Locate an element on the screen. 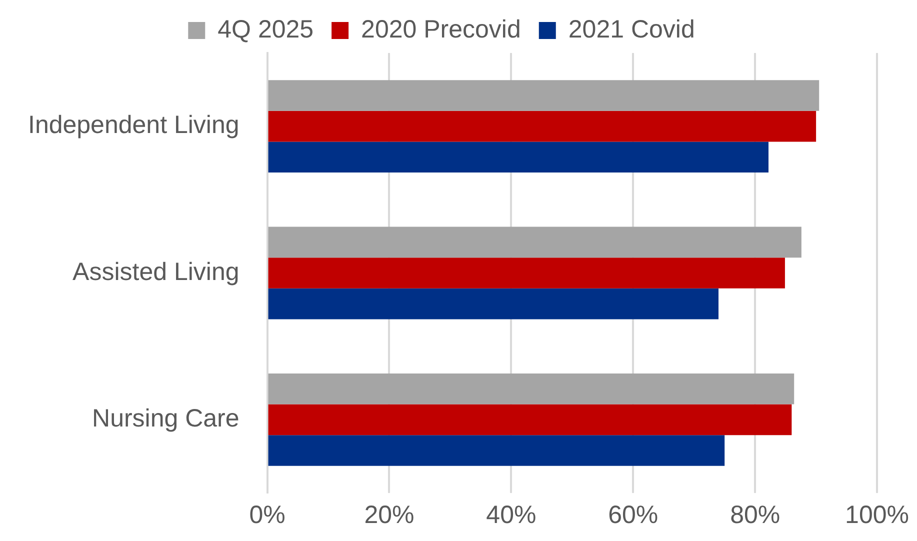  y-tick-label: Independent Living is located at coordinates (134, 125).